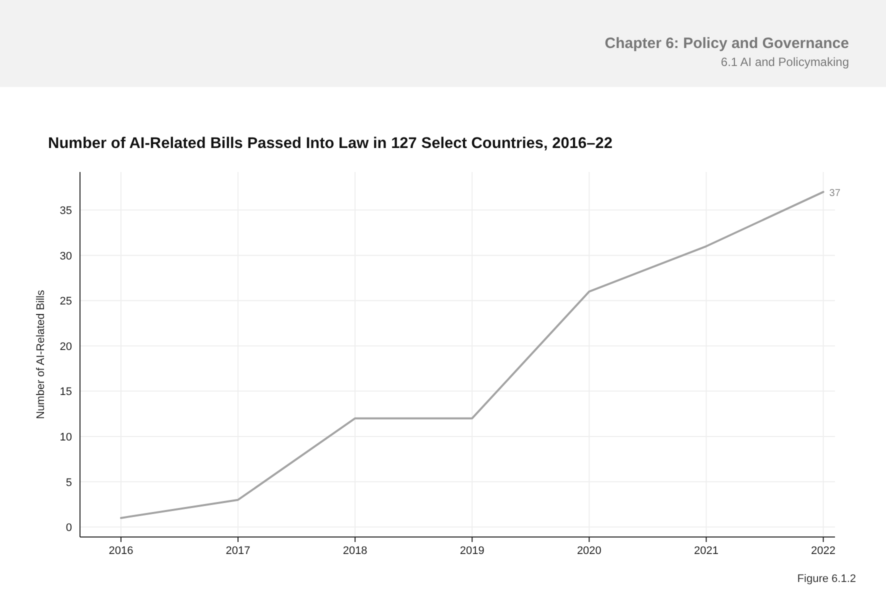 Image resolution: width=886 pixels, height=595 pixels. Describe the element at coordinates (66, 256) in the screenshot. I see `y-tick-label: 30` at that location.